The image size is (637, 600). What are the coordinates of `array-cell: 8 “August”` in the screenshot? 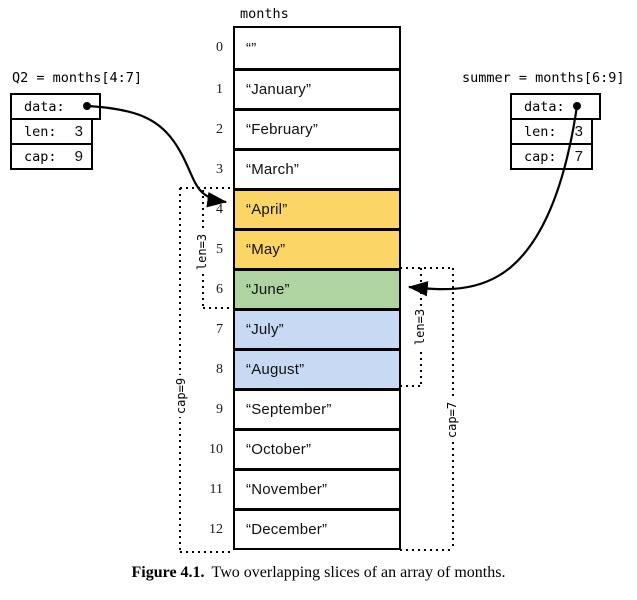 It's located at (307, 368).